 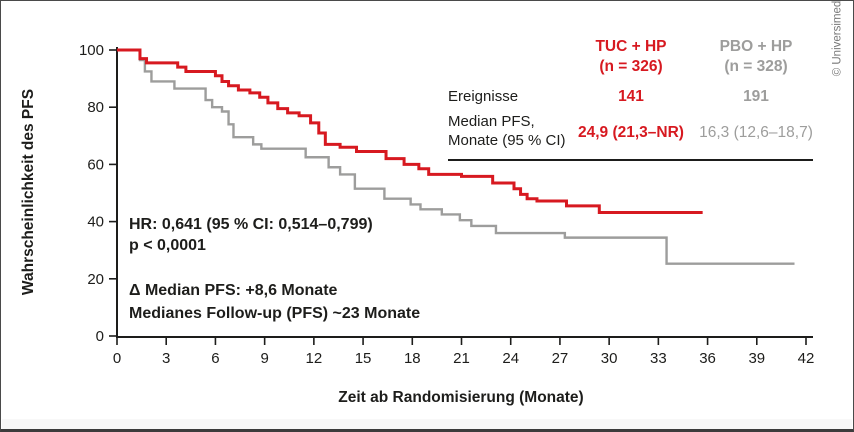 What do you see at coordinates (412, 358) in the screenshot?
I see `x-tick-label: 18` at bounding box center [412, 358].